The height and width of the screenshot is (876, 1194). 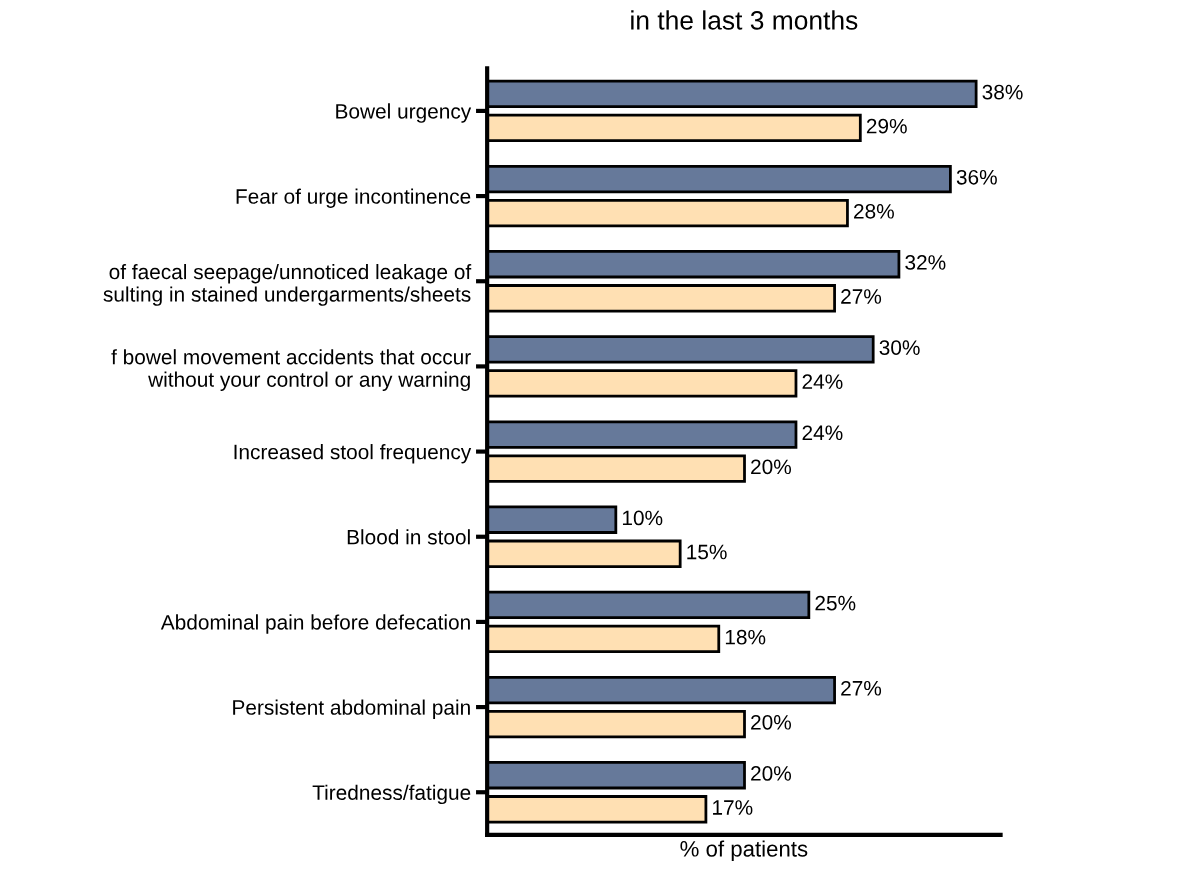 What do you see at coordinates (733, 807) in the screenshot?
I see `data-label: 17%` at bounding box center [733, 807].